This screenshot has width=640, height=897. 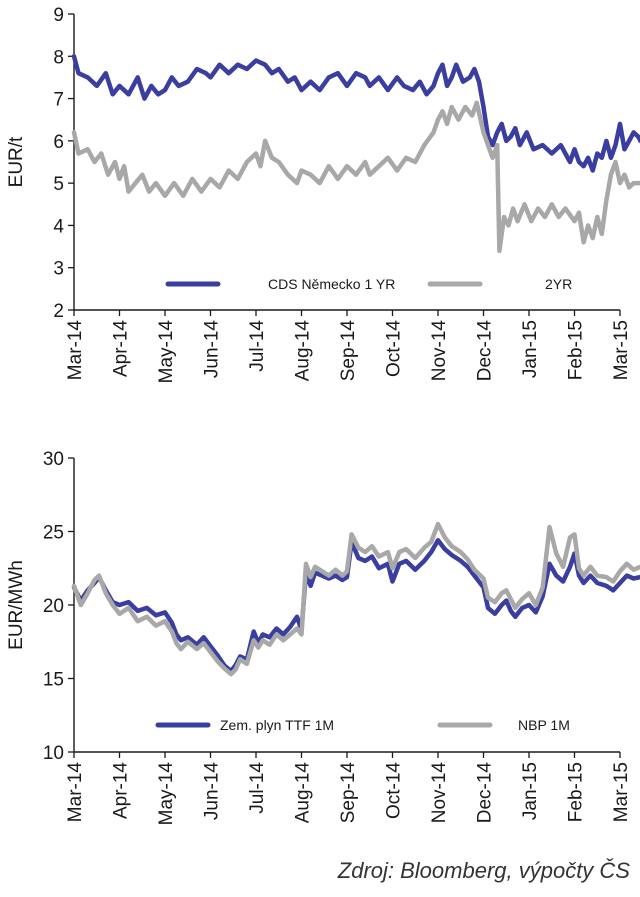 I want to click on y-tick-label: 10, so click(x=53, y=753).